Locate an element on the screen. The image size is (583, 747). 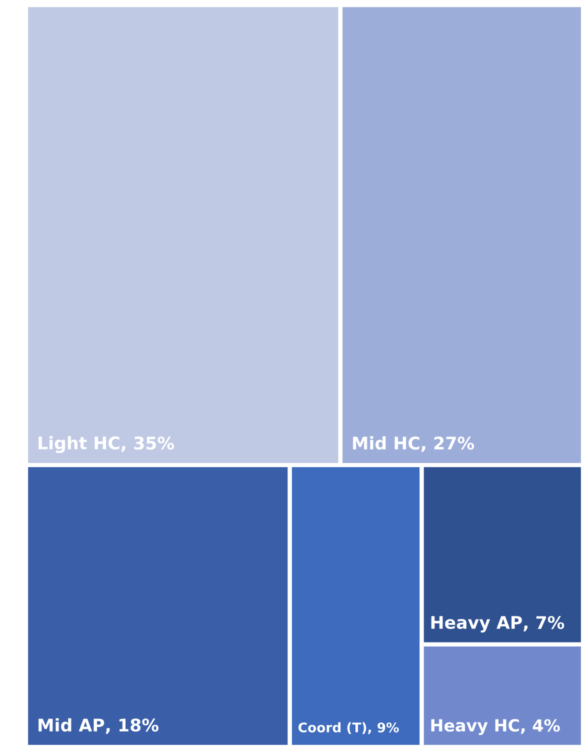
data-label: , 35% is located at coordinates (147, 444).